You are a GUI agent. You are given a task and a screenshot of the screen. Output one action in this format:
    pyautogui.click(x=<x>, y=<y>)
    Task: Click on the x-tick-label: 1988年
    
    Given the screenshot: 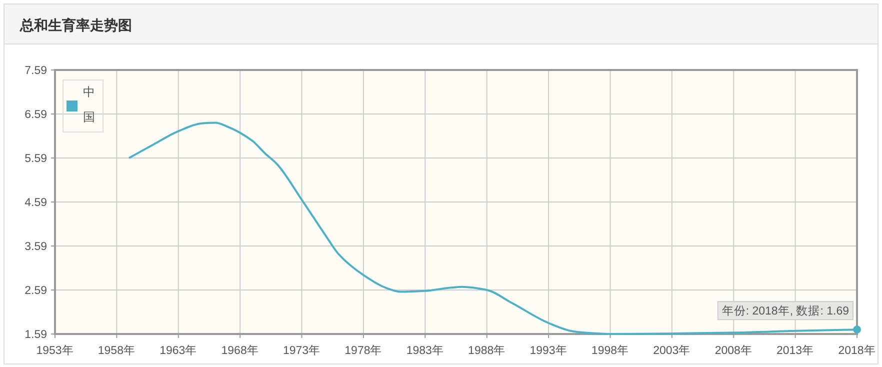 What is the action you would take?
    pyautogui.click(x=487, y=350)
    